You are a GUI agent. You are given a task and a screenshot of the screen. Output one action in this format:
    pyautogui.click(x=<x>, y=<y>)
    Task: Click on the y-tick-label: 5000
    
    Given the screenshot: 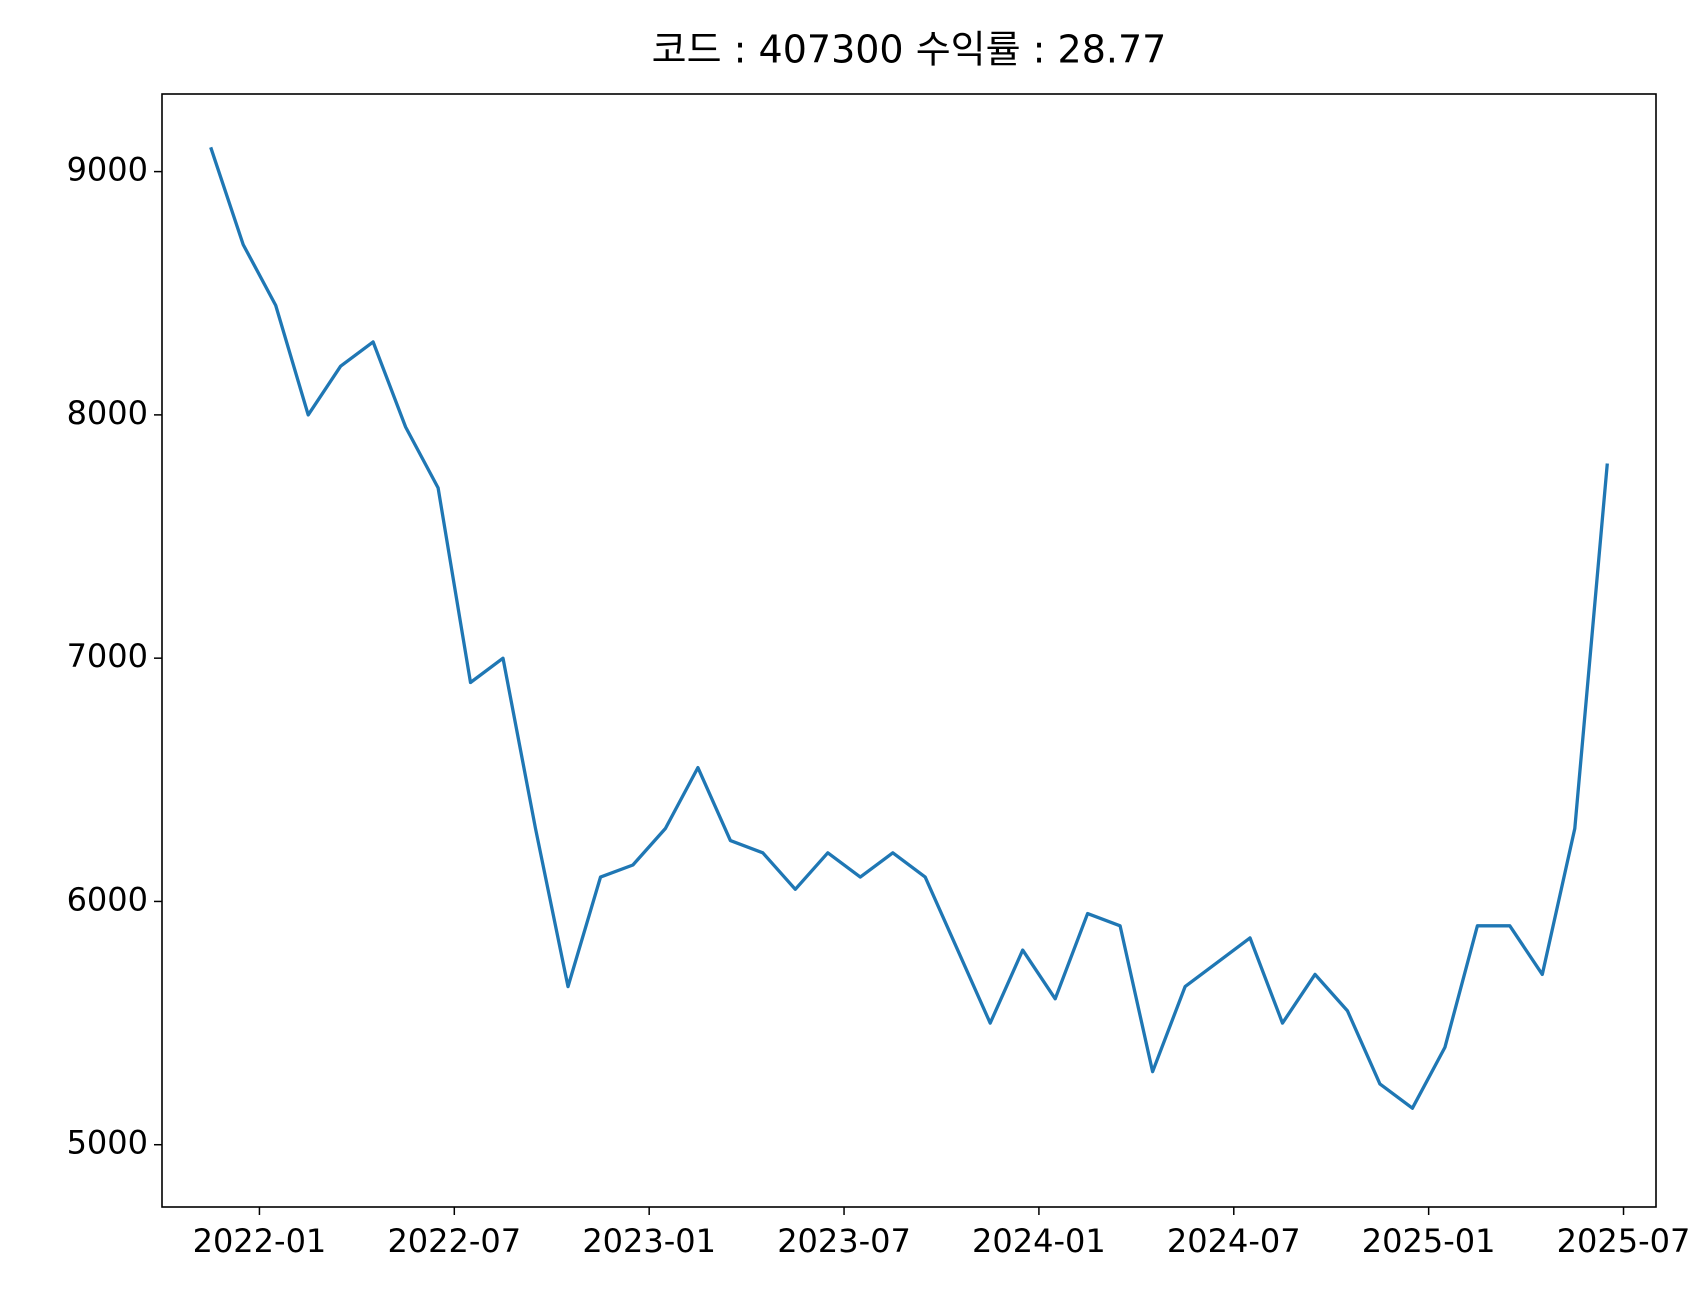 What is the action you would take?
    pyautogui.click(x=107, y=1143)
    